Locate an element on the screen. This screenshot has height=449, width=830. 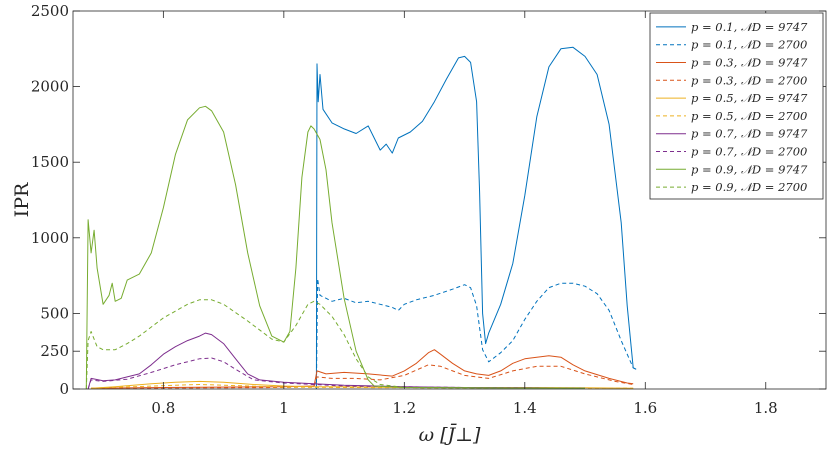
legend-entry: p = 0.5, 𝒩D = 2700 is located at coordinates (749, 116).